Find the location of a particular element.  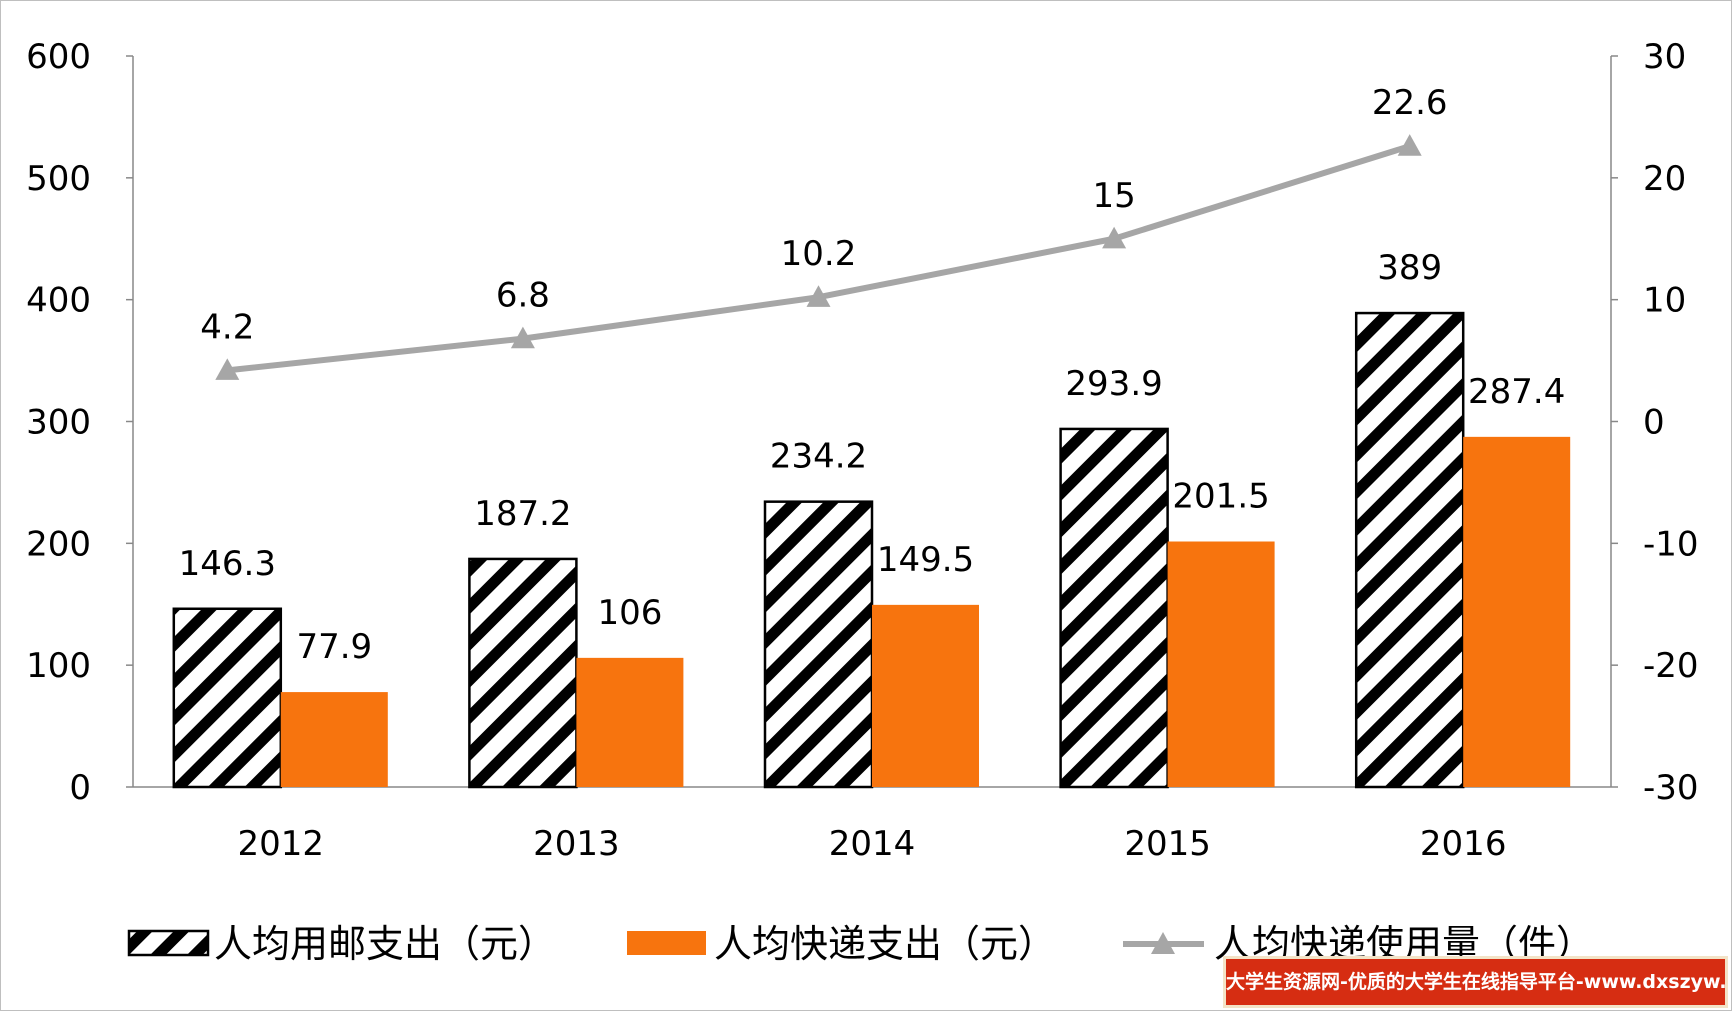

y-right-tick-label: 0 is located at coordinates (1654, 423).